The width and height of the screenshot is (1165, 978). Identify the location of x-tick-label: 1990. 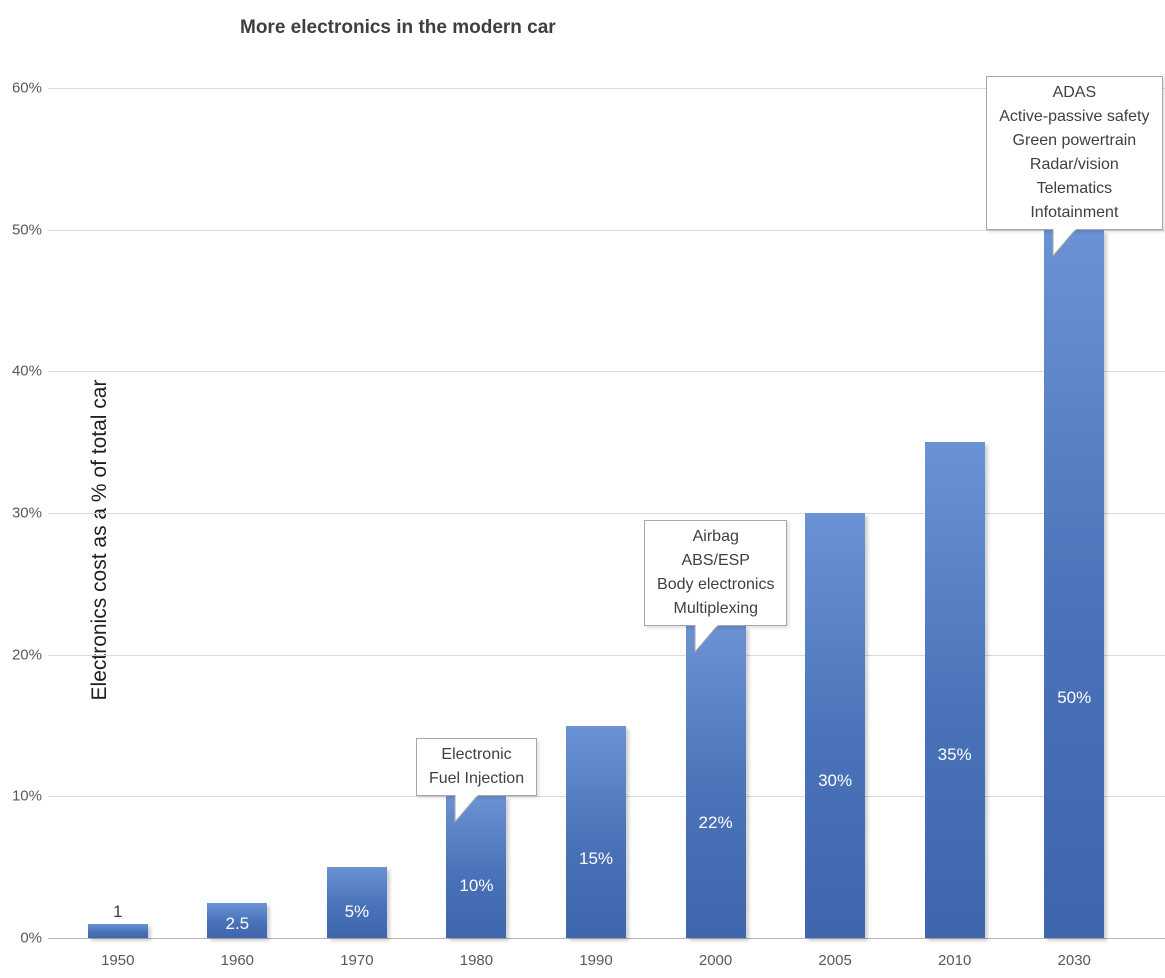
(596, 960).